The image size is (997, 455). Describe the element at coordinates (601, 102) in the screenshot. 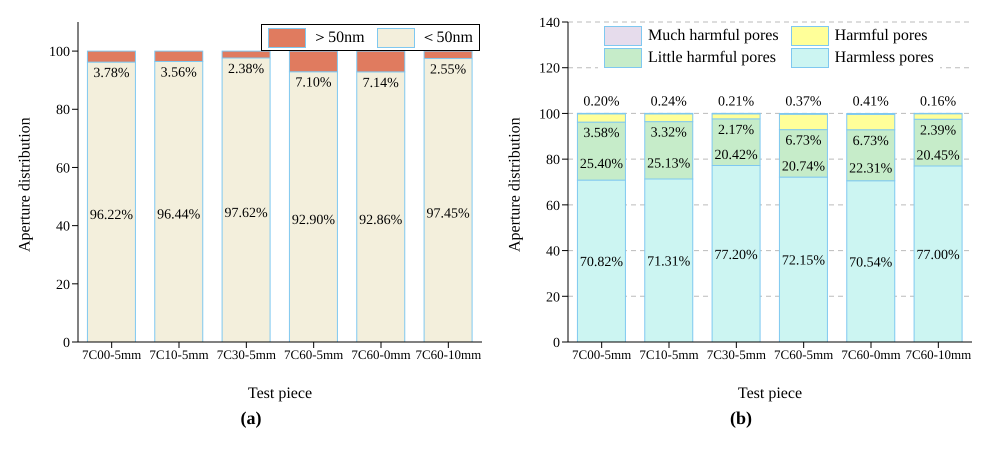

I see `data-label: 0.20%` at that location.